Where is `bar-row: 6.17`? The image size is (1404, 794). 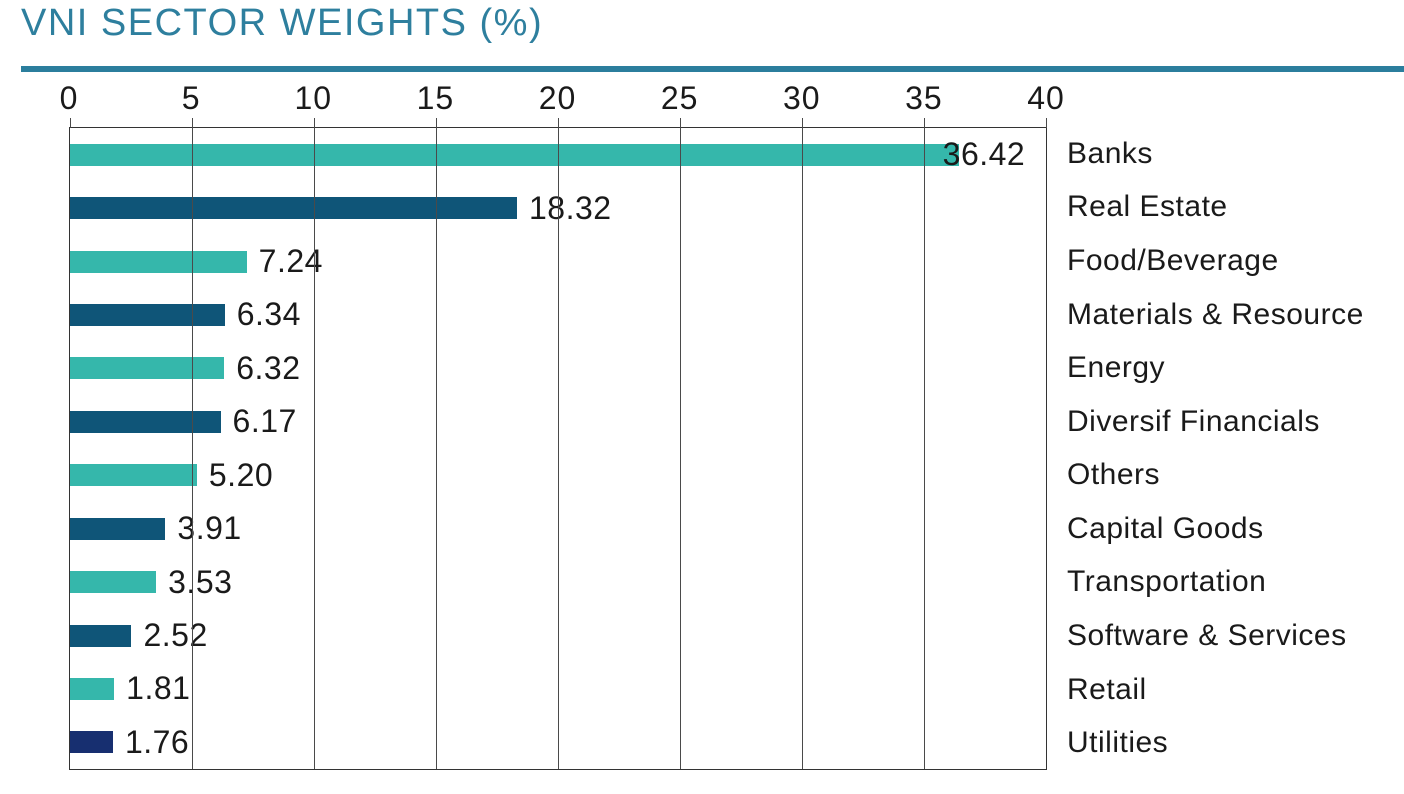
bar-row: 6.17 is located at coordinates (558, 421).